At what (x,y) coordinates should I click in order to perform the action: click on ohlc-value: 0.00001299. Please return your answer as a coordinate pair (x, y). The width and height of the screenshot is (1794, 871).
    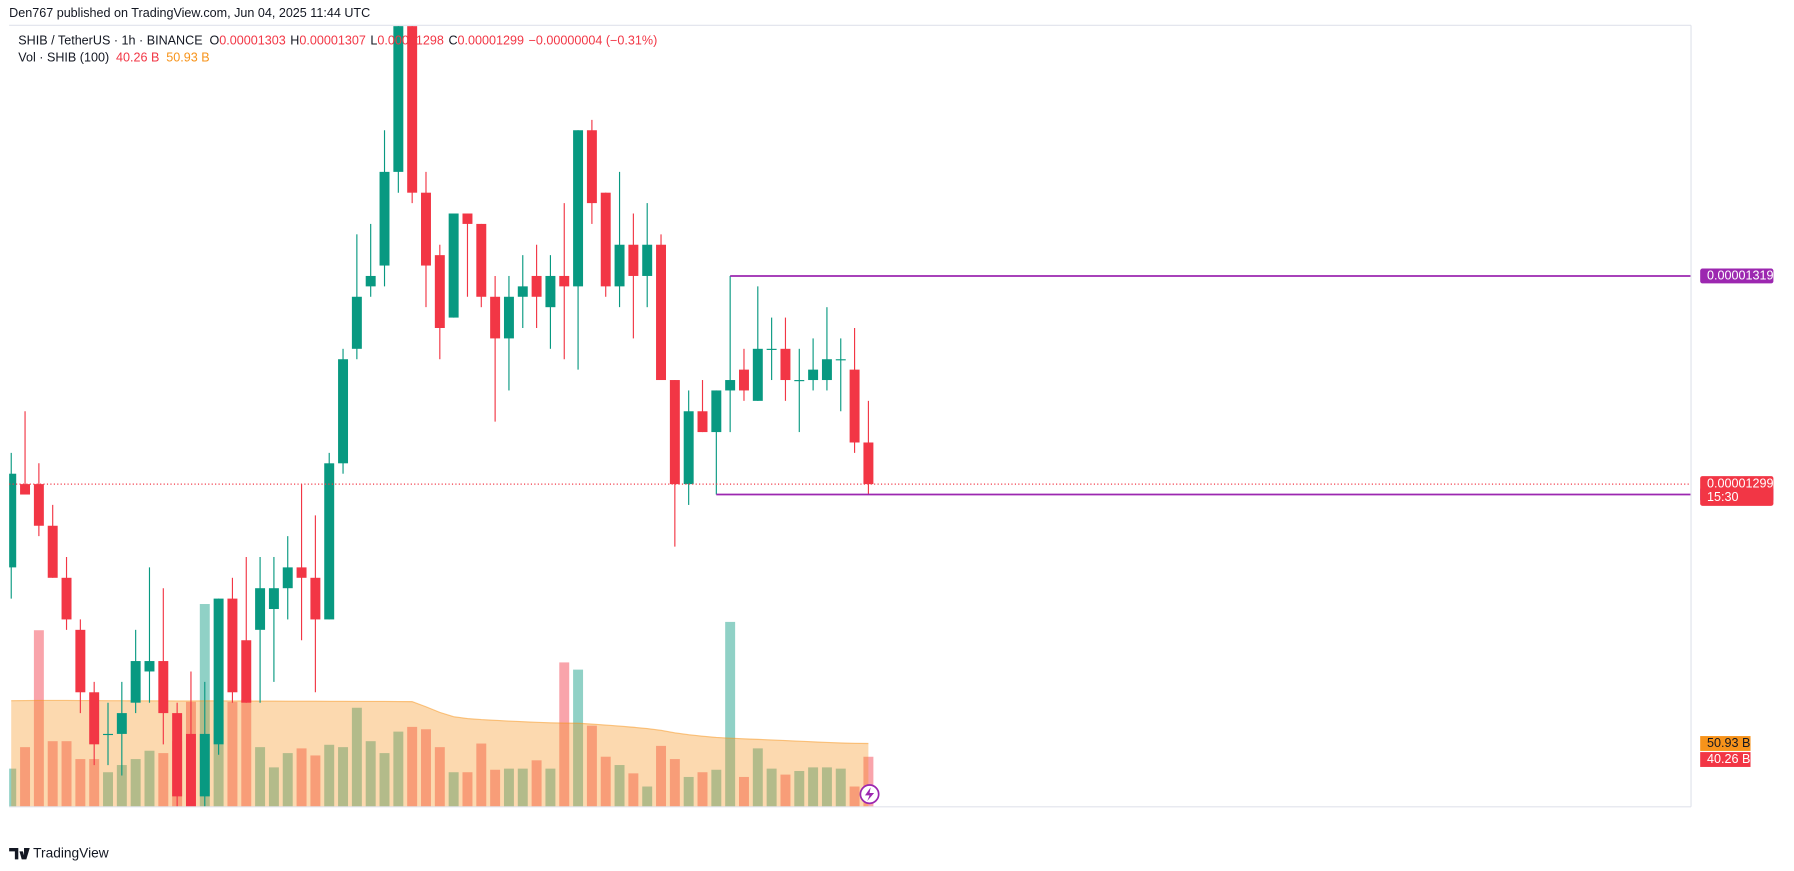
    Looking at the image, I should click on (491, 41).